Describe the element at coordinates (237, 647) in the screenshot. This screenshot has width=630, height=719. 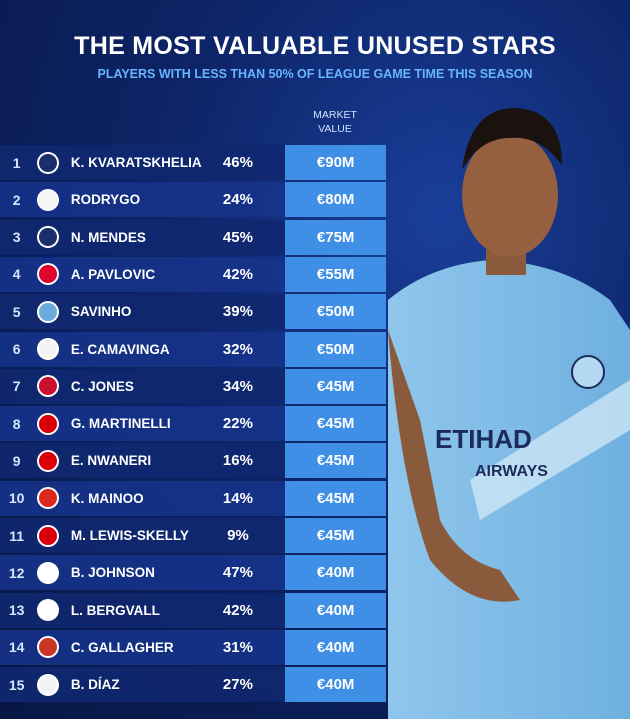
I see `game-time: 31%` at that location.